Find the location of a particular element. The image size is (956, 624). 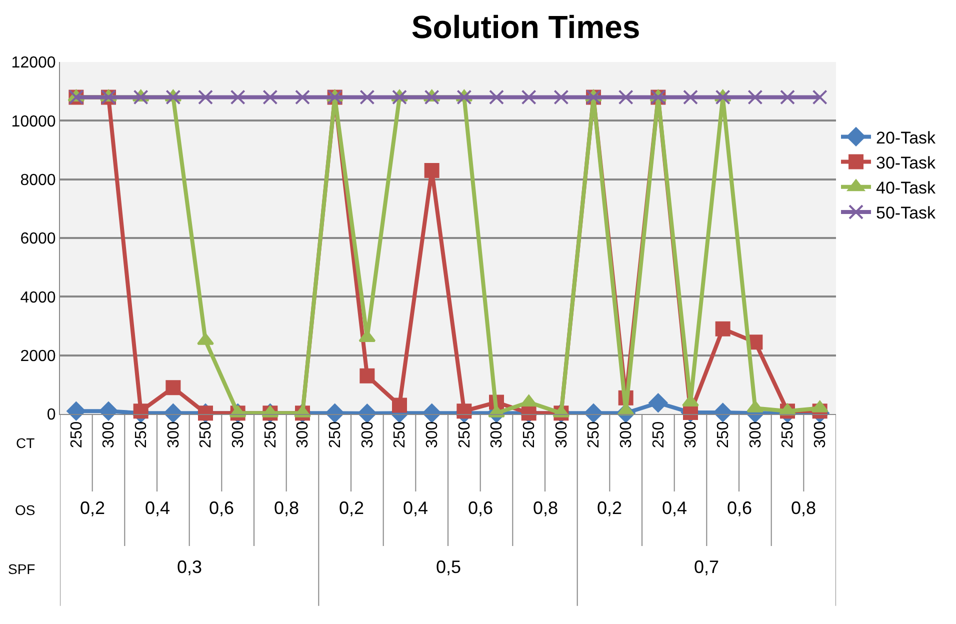

text: SPF is located at coordinates (22, 569).